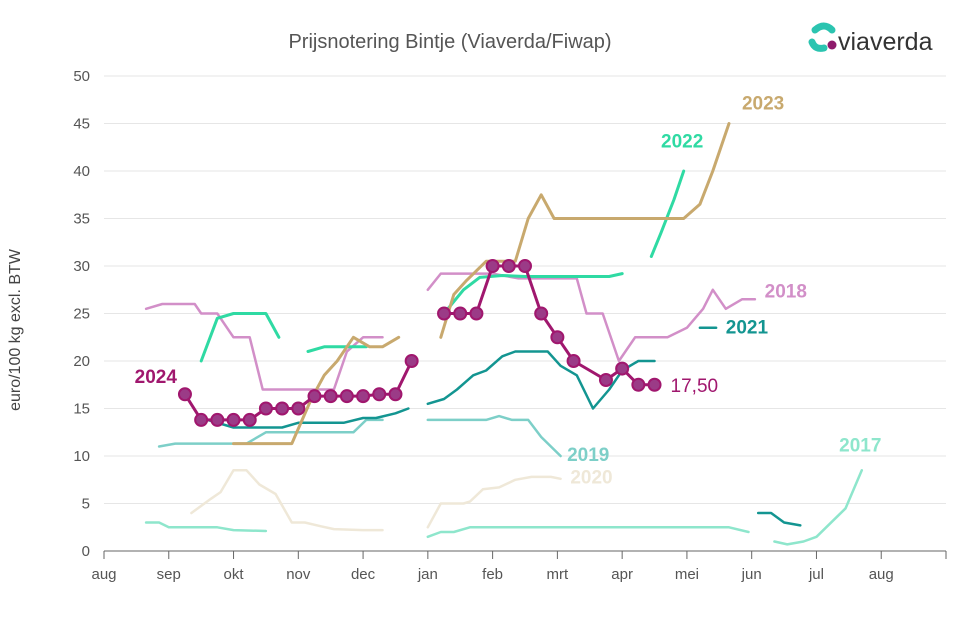 This screenshot has width=977, height=638. What do you see at coordinates (81, 456) in the screenshot?
I see `y-tick-label: 10` at bounding box center [81, 456].